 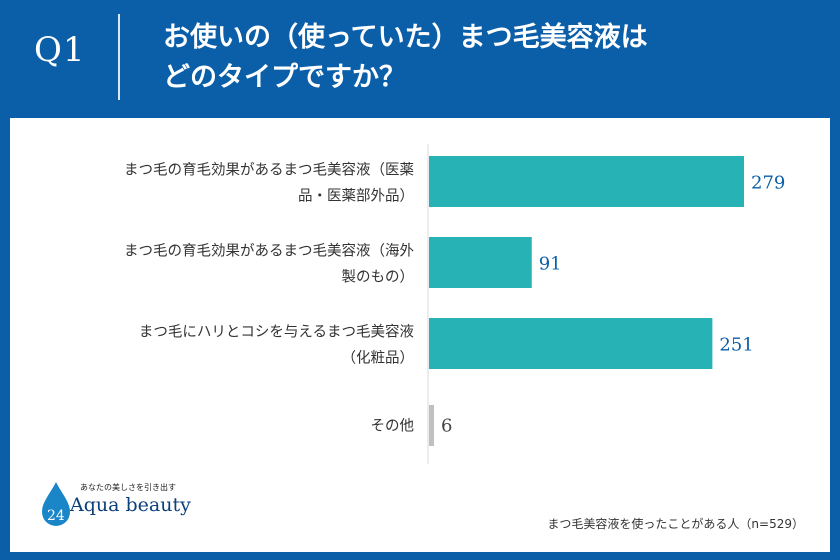 I want to click on data-label: 91, so click(x=550, y=264).